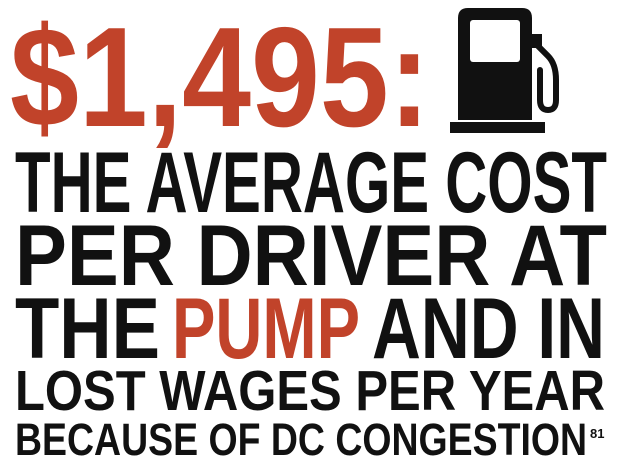 The image size is (635, 459). I want to click on text-segment: AND IN, so click(488, 329).